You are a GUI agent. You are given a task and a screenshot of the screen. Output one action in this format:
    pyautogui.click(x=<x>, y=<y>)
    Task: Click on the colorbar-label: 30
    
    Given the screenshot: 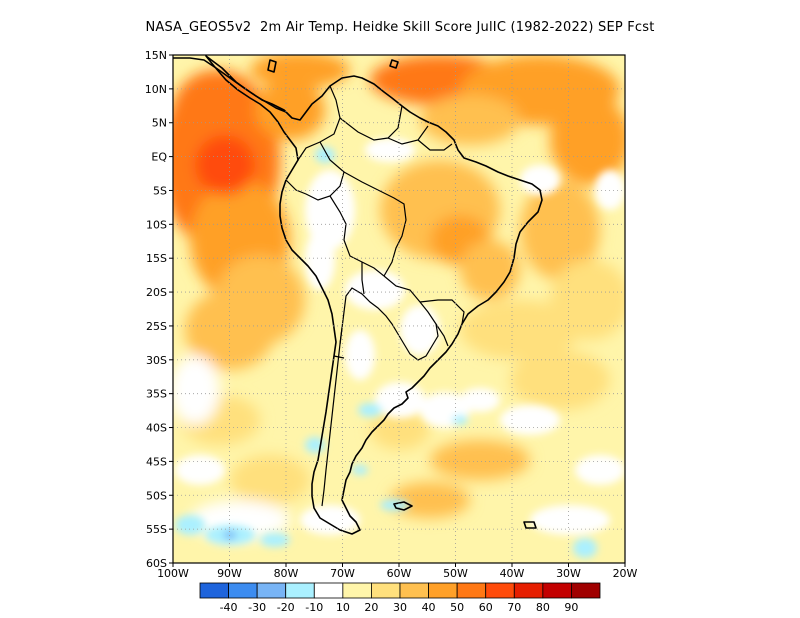 What is the action you would take?
    pyautogui.click(x=400, y=607)
    